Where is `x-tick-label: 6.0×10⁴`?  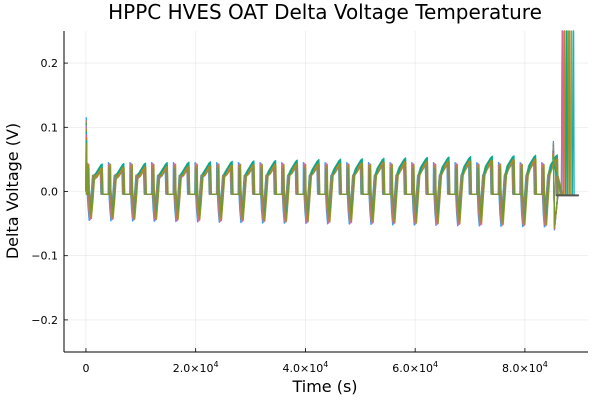
x-tick-label: 6.0×10⁴ is located at coordinates (415, 367).